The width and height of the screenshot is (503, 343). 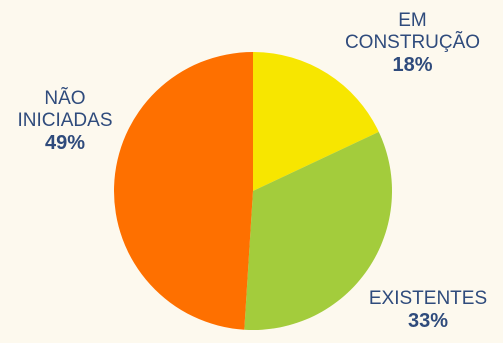 I want to click on slice-label-nao-iniciadas: NÃO INICIADAS 49%, so click(x=65, y=121).